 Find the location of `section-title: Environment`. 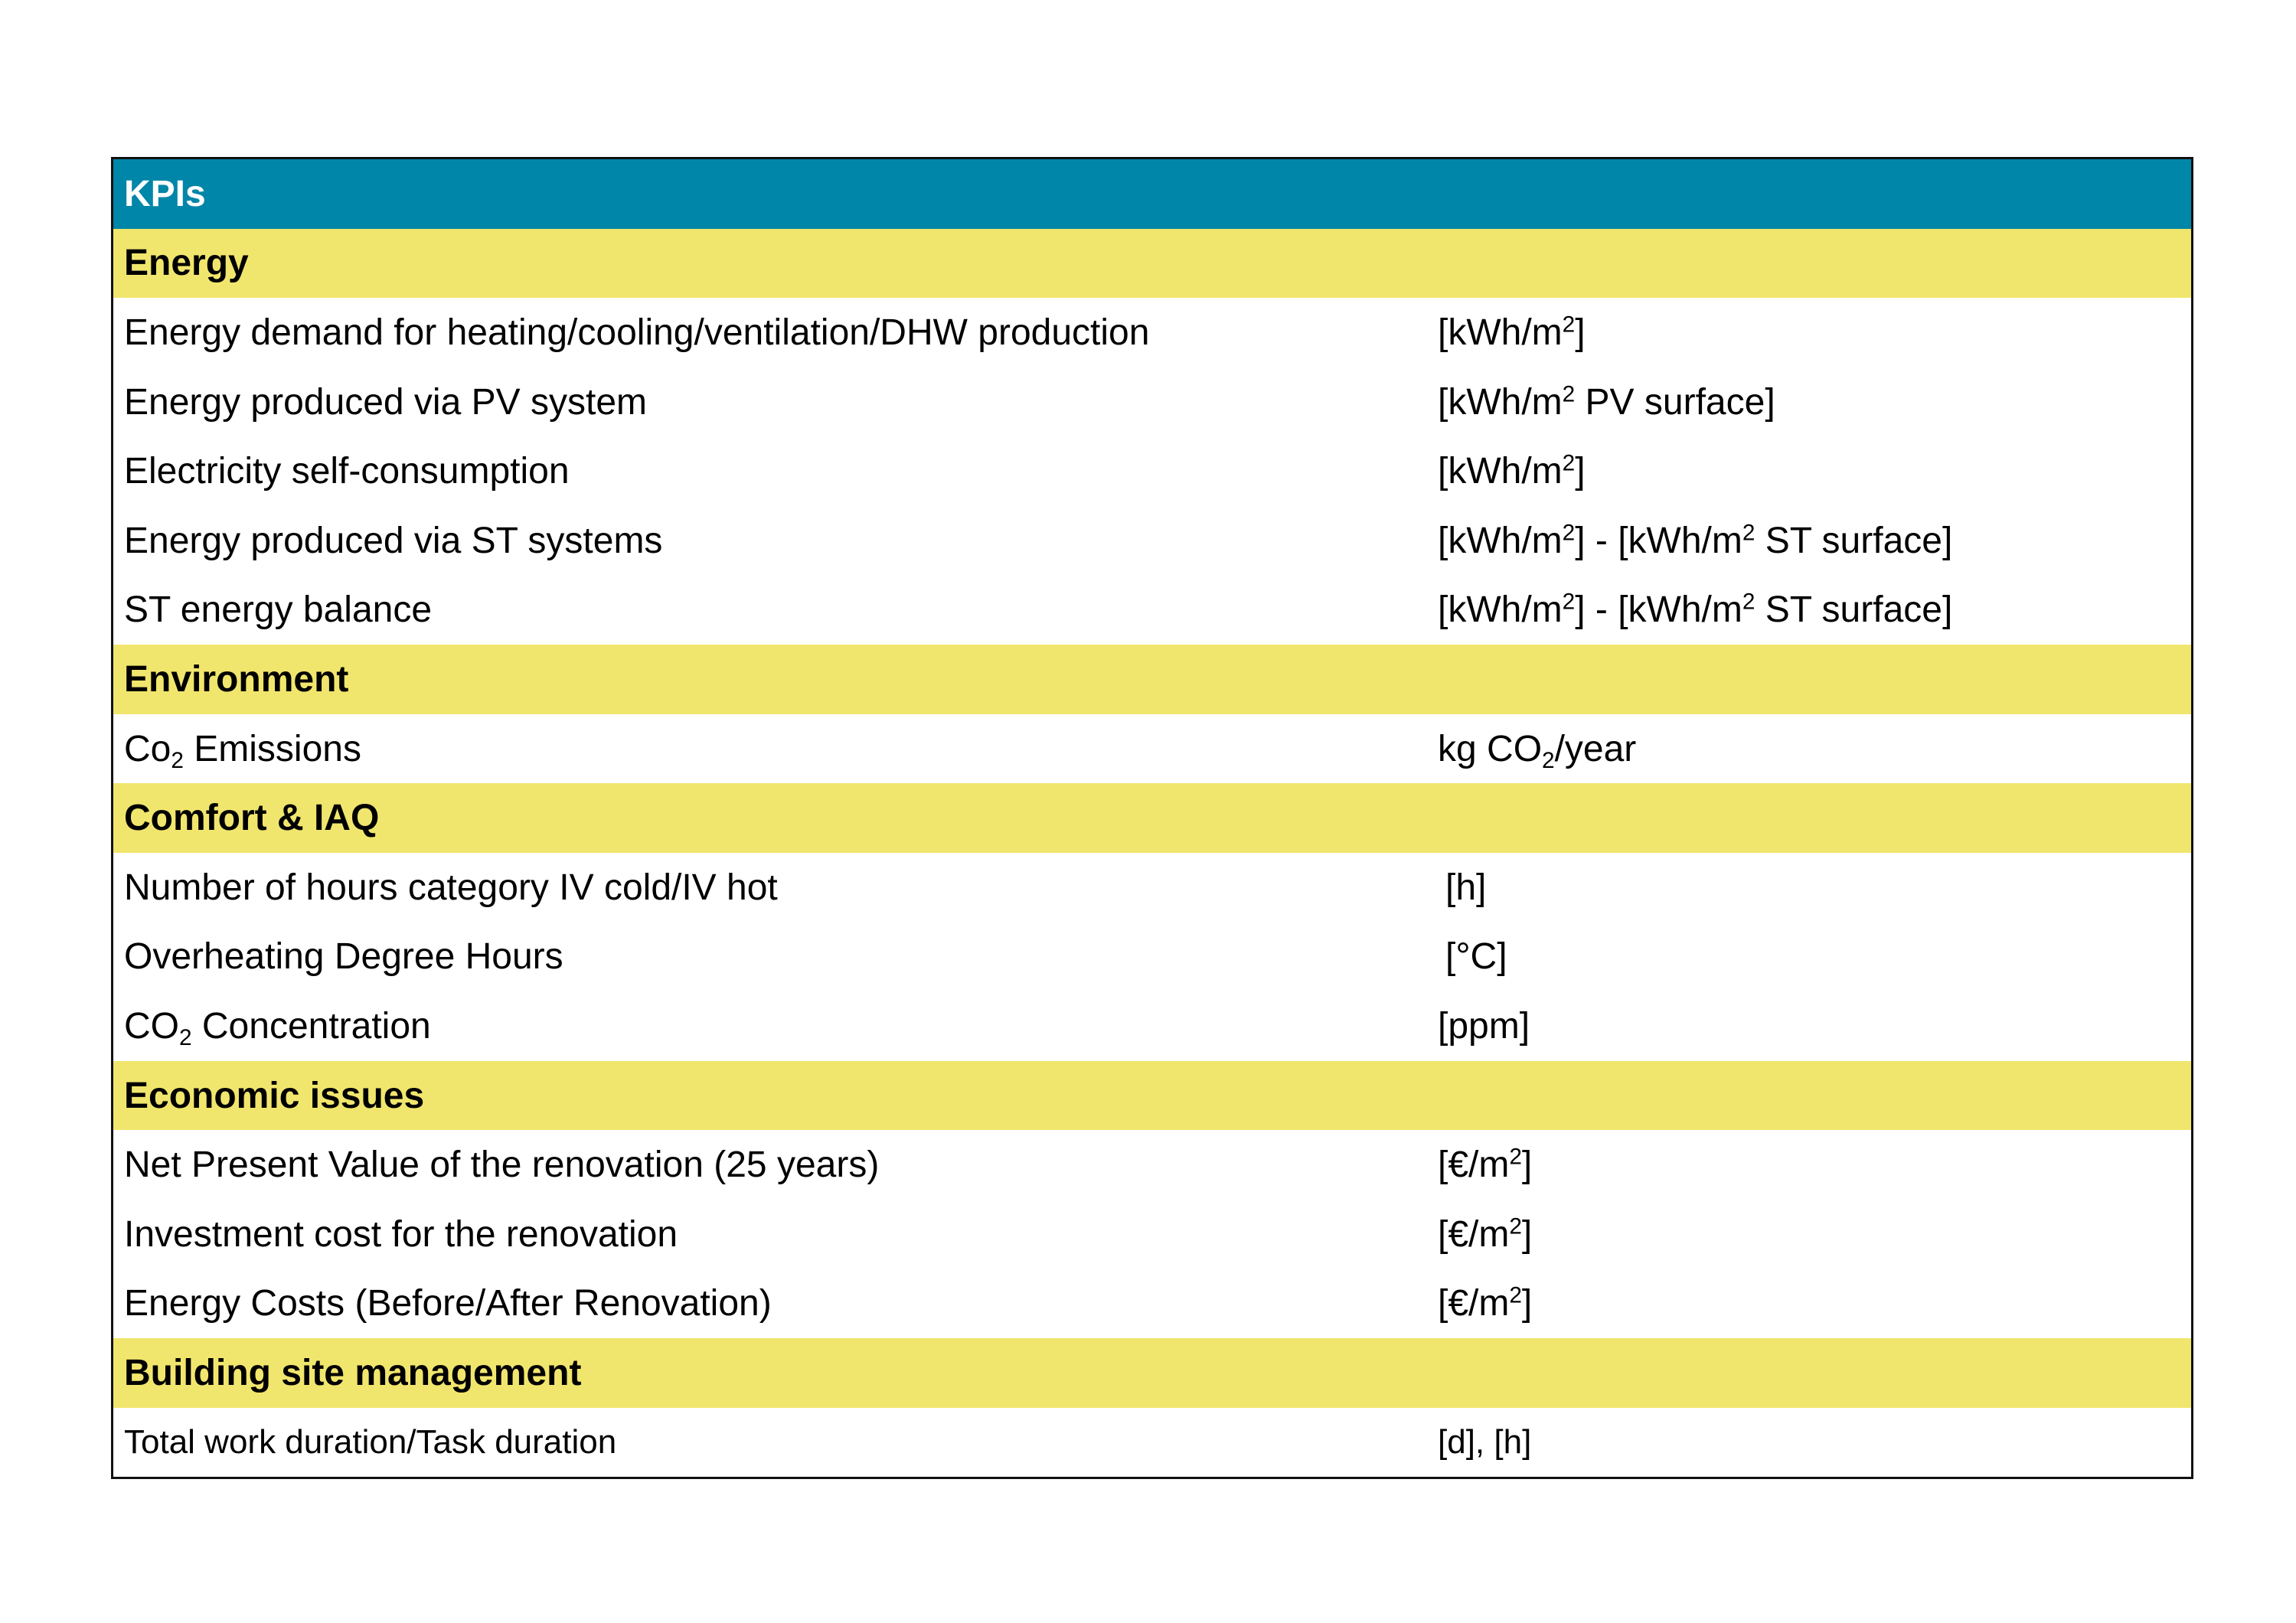

section-title: Environment is located at coordinates (236, 679).